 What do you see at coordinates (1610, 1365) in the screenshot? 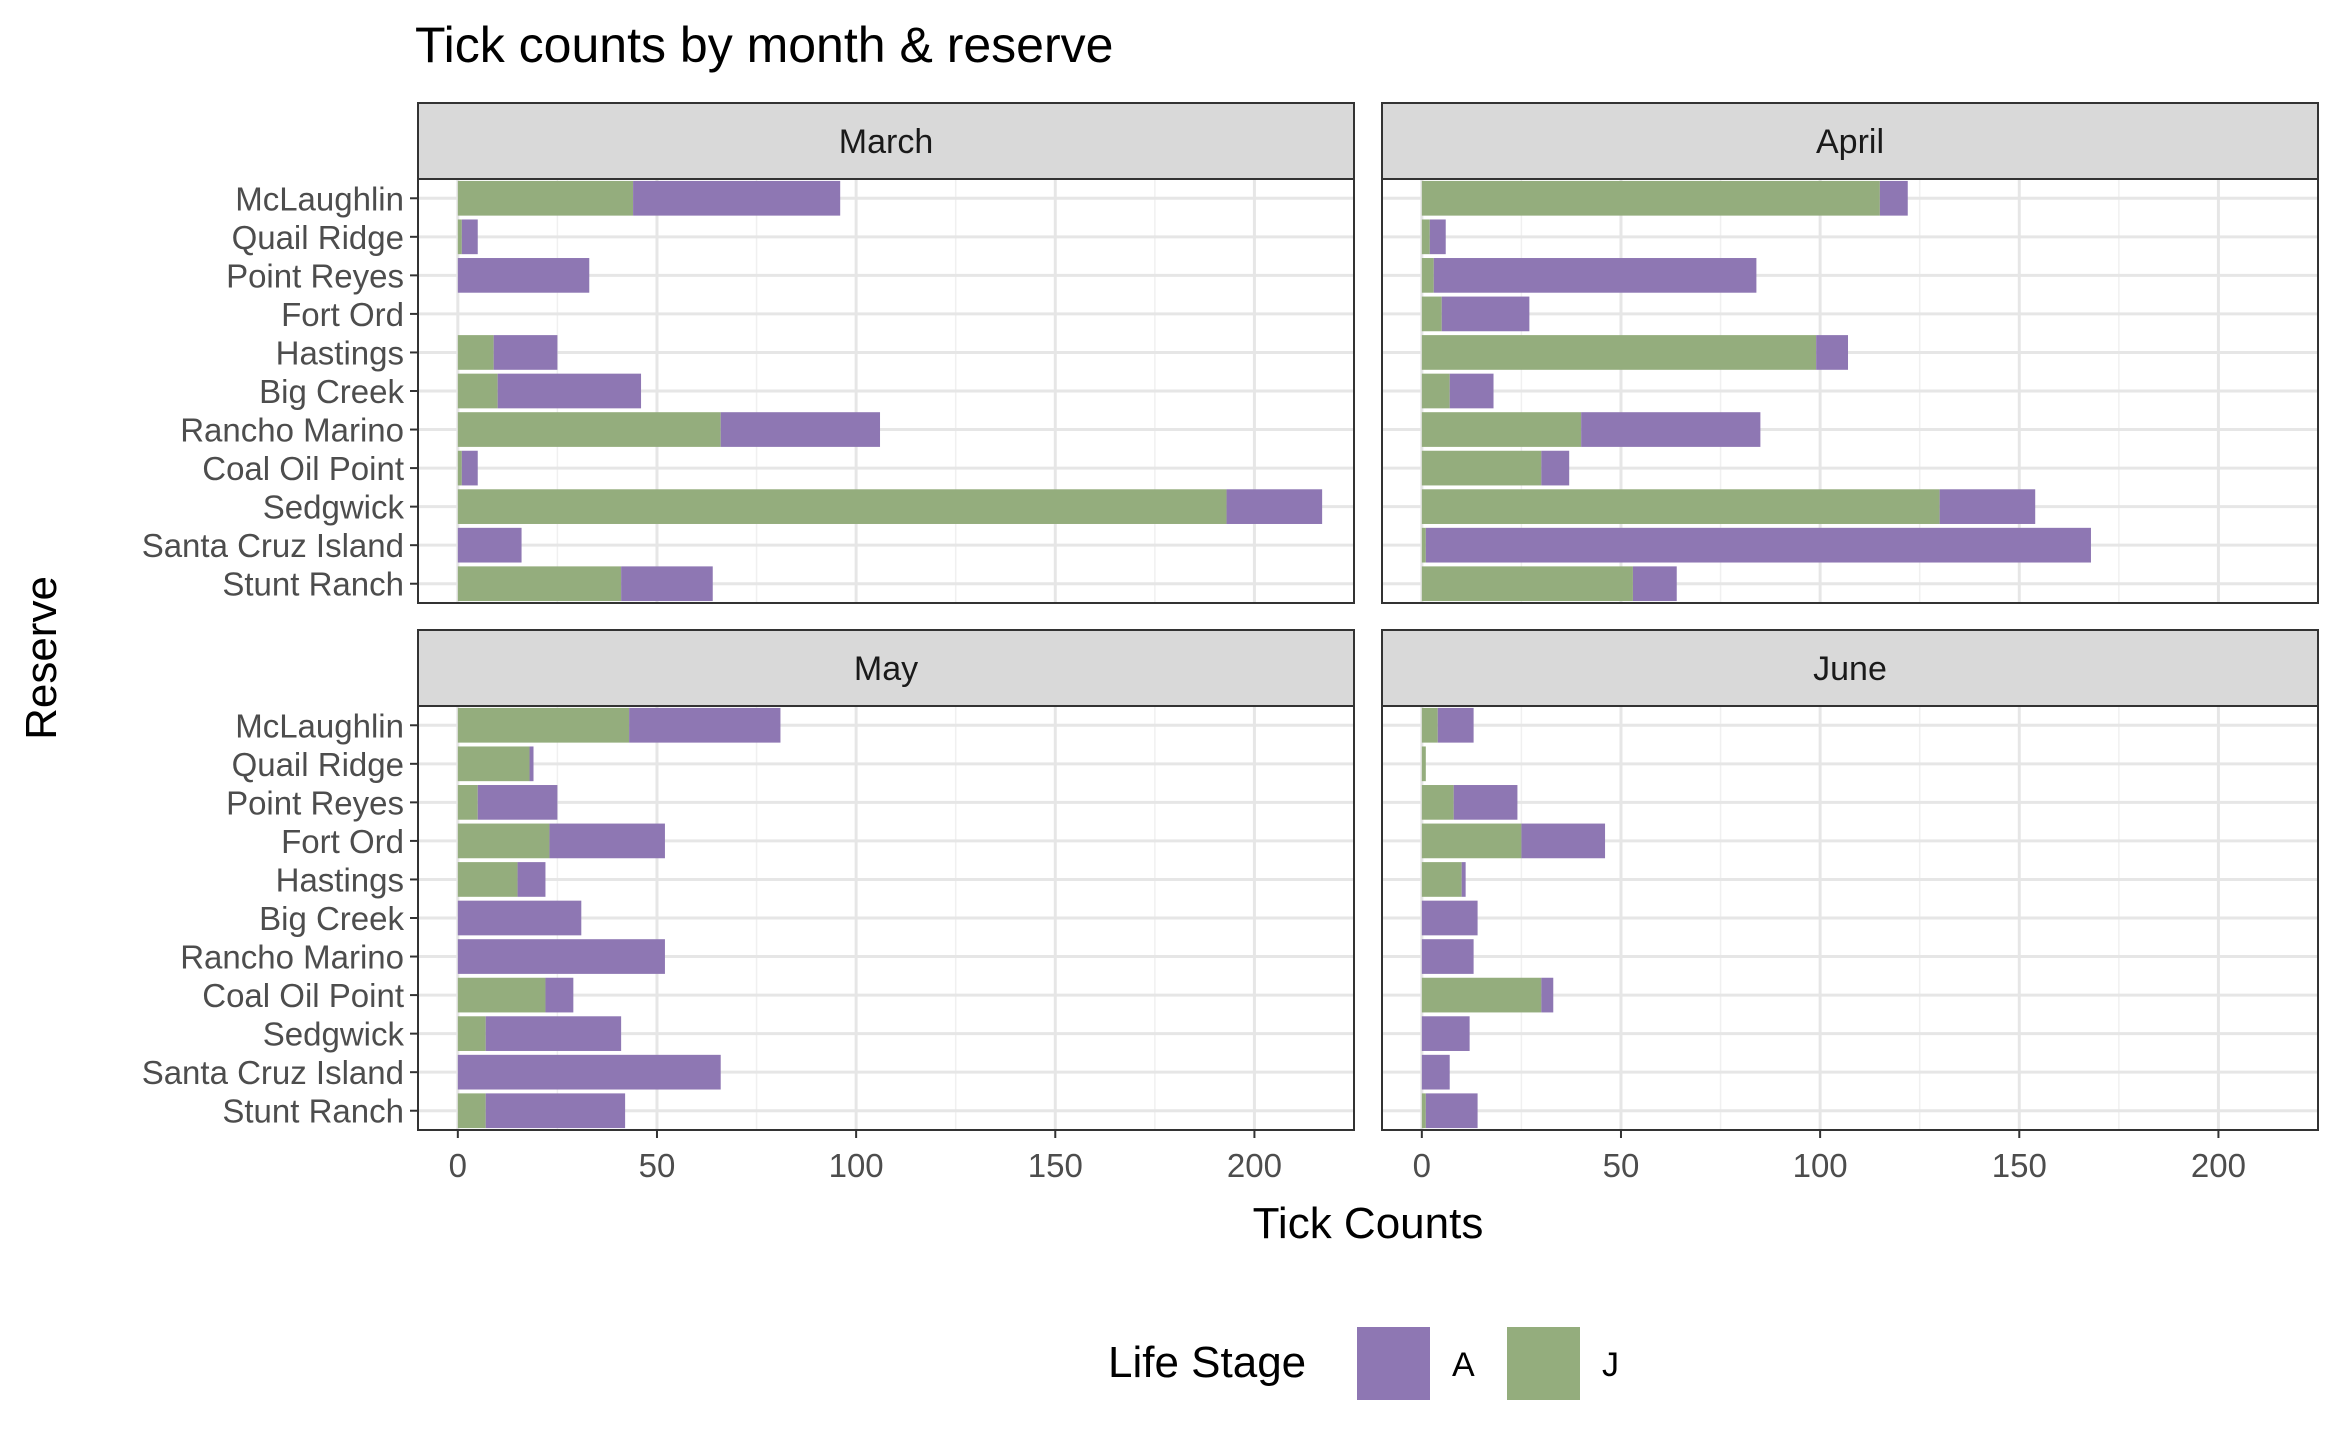
I see `legend-label-j: J` at bounding box center [1610, 1365].